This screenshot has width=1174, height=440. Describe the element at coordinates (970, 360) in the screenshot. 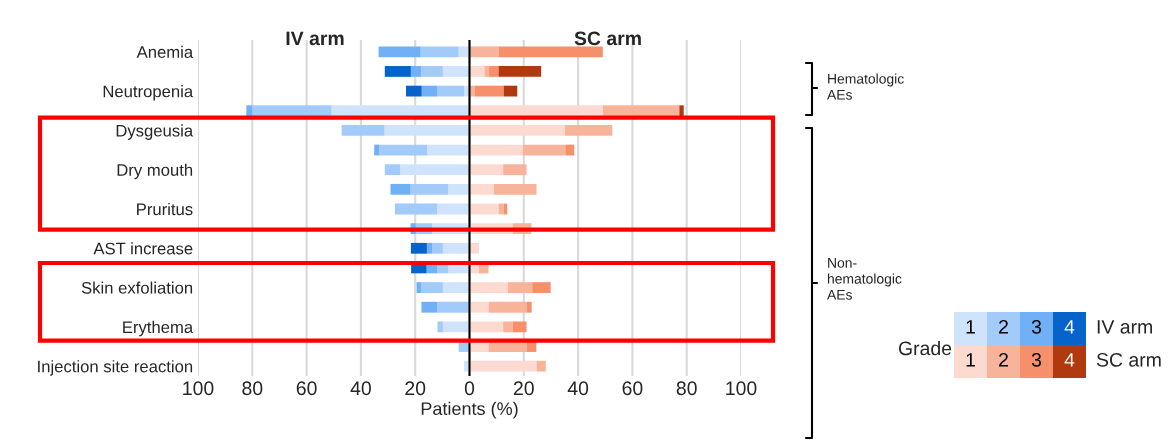

I see `legend-label: 1` at that location.